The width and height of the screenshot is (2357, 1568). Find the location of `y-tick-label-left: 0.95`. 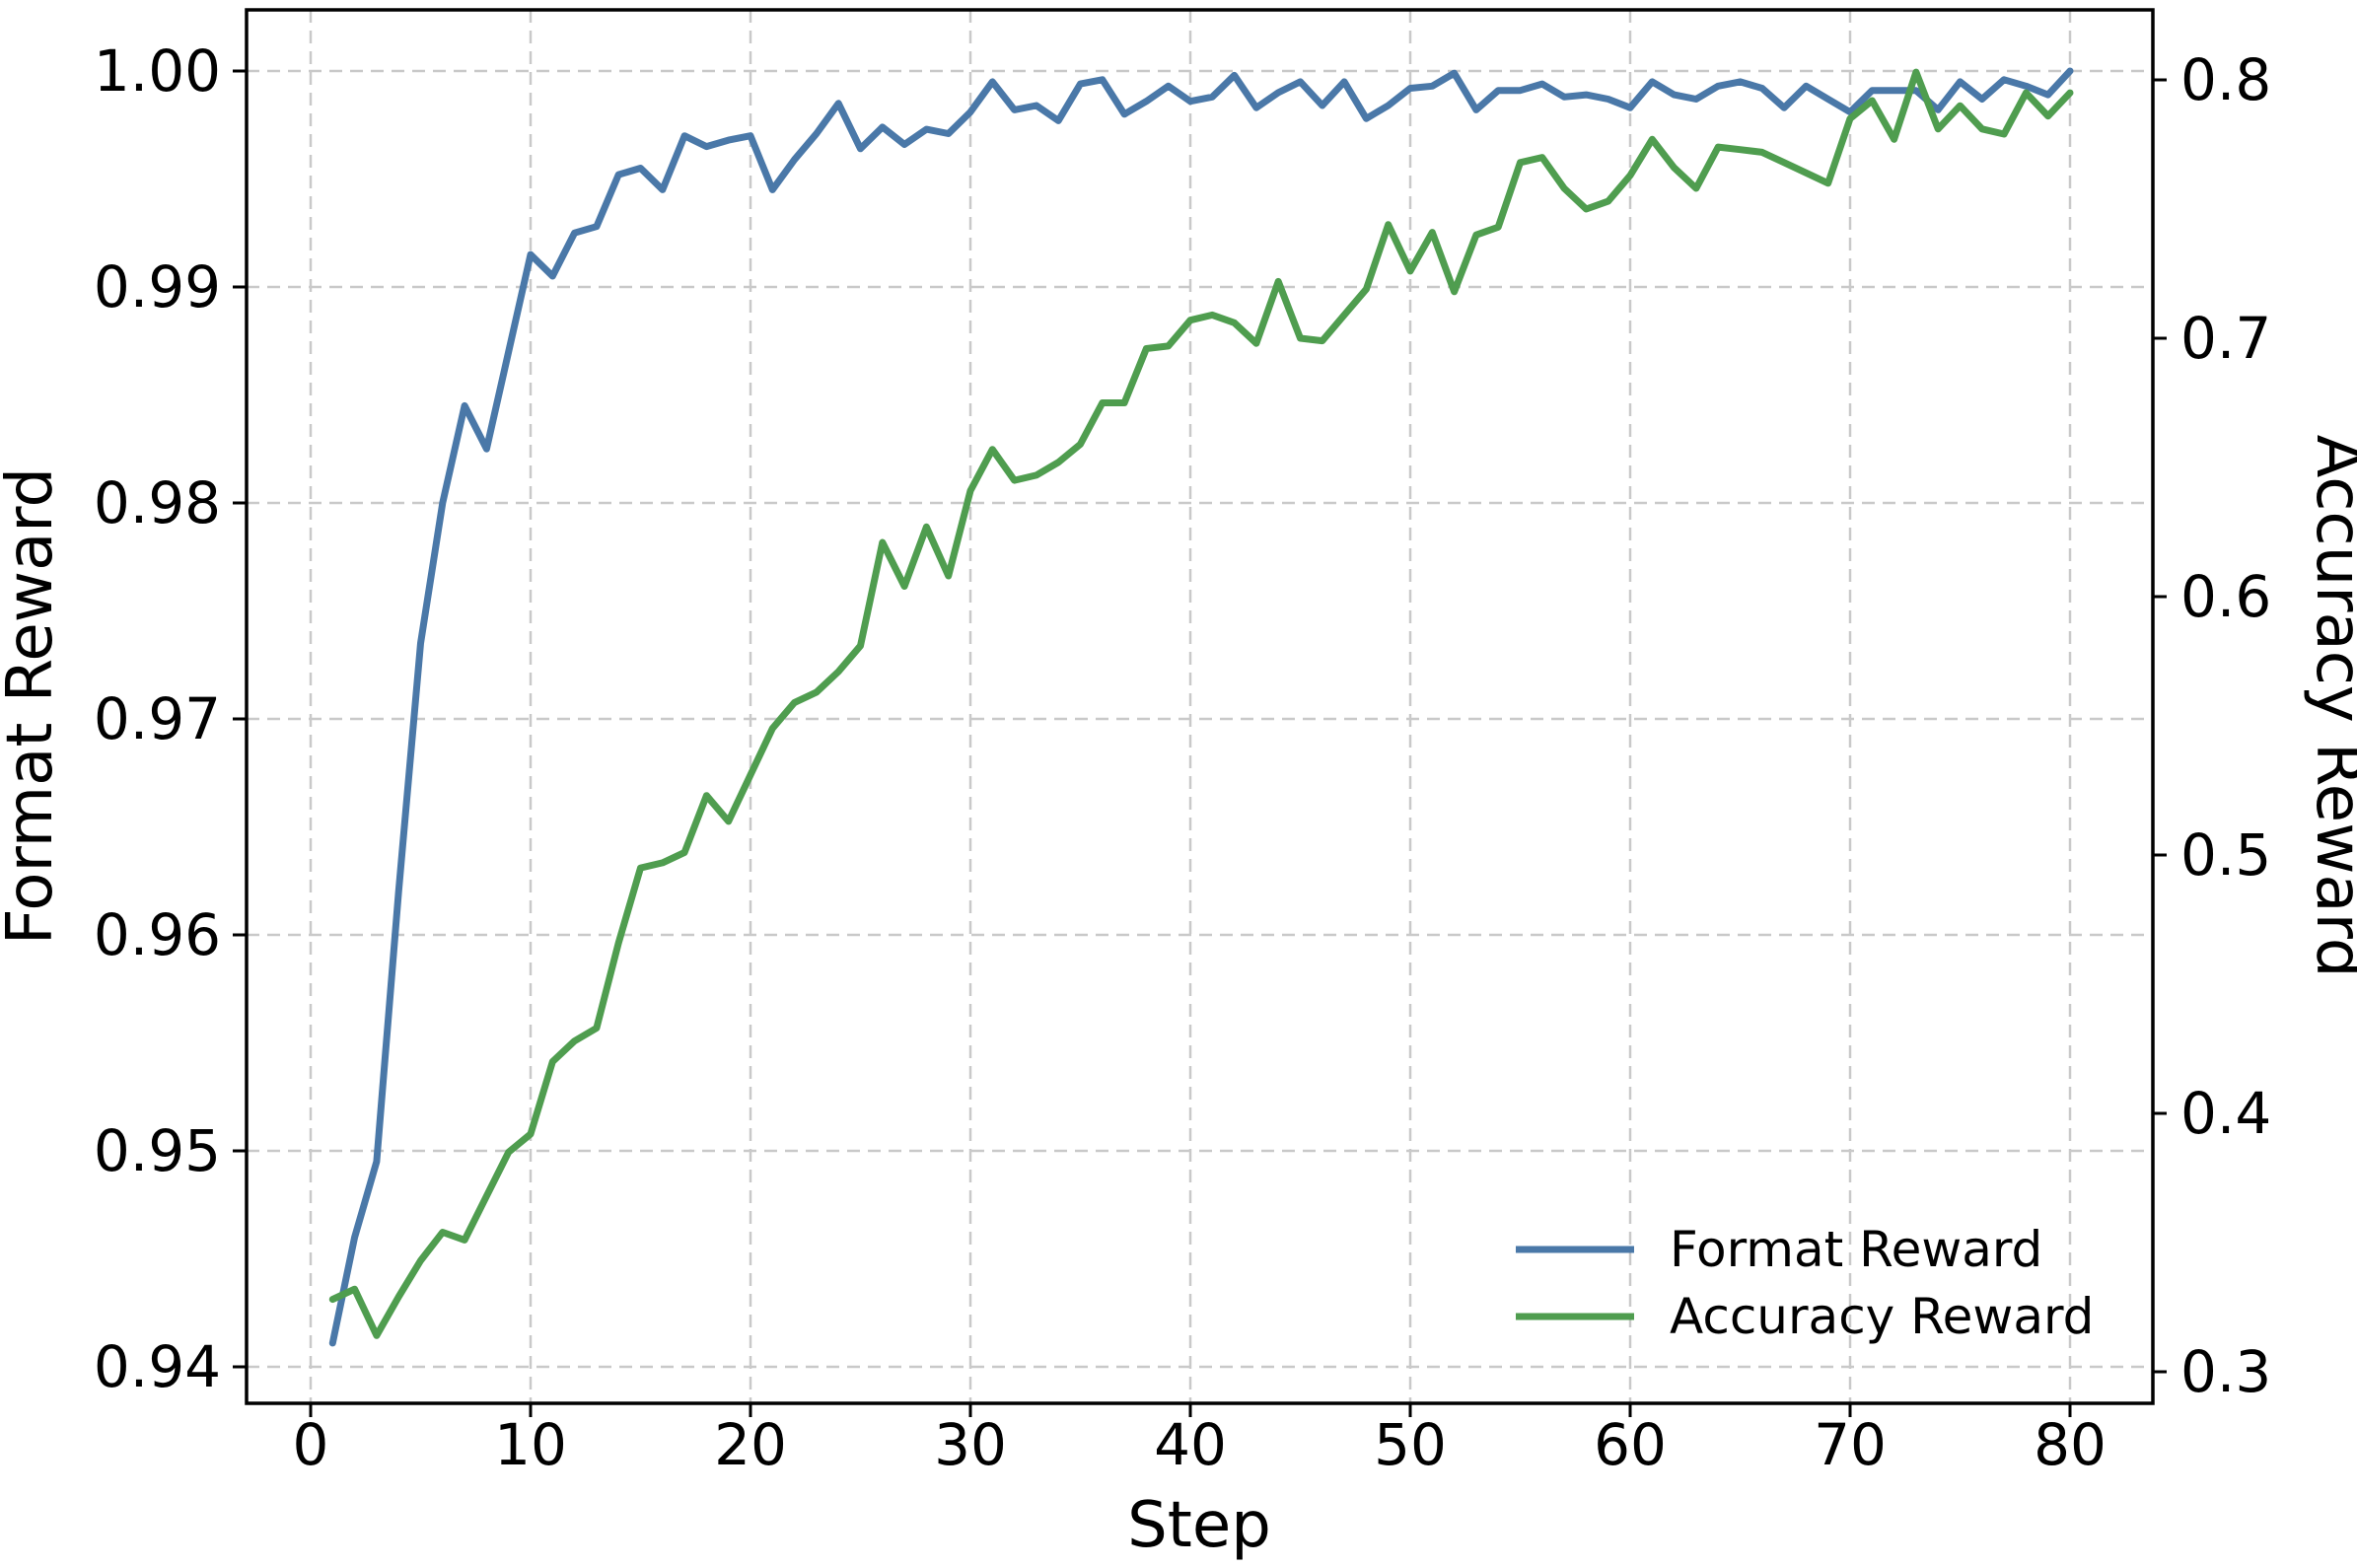

y-tick-label-left: 0.95 is located at coordinates (158, 1150).